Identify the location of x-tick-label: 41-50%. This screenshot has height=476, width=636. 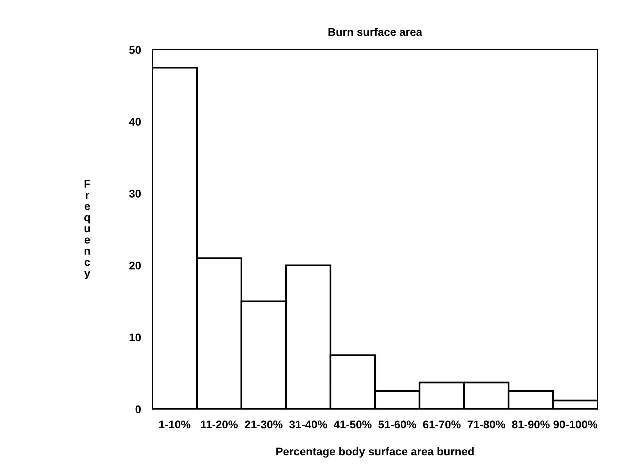
(353, 424).